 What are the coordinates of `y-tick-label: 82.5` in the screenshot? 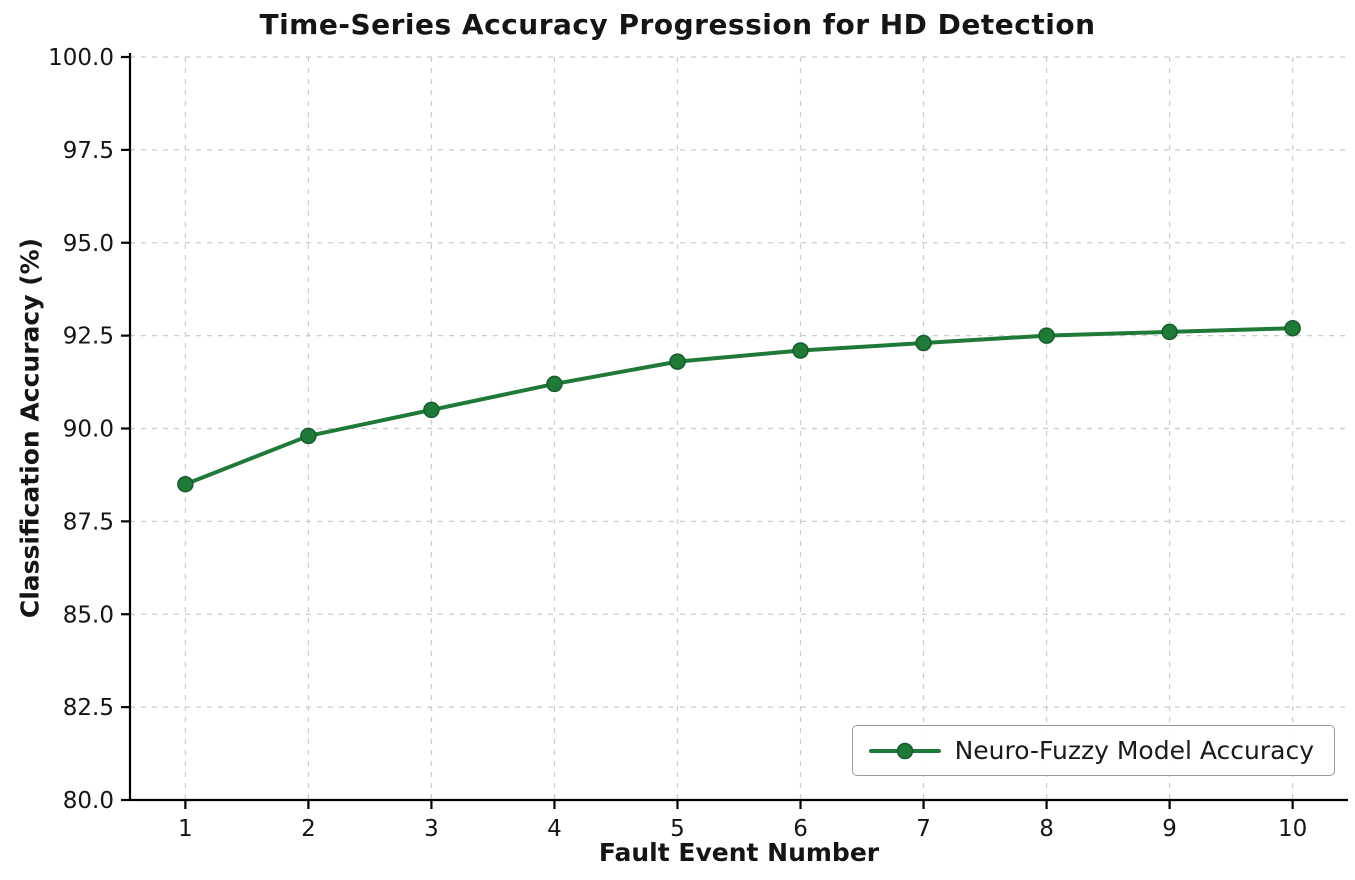 It's located at (88, 708).